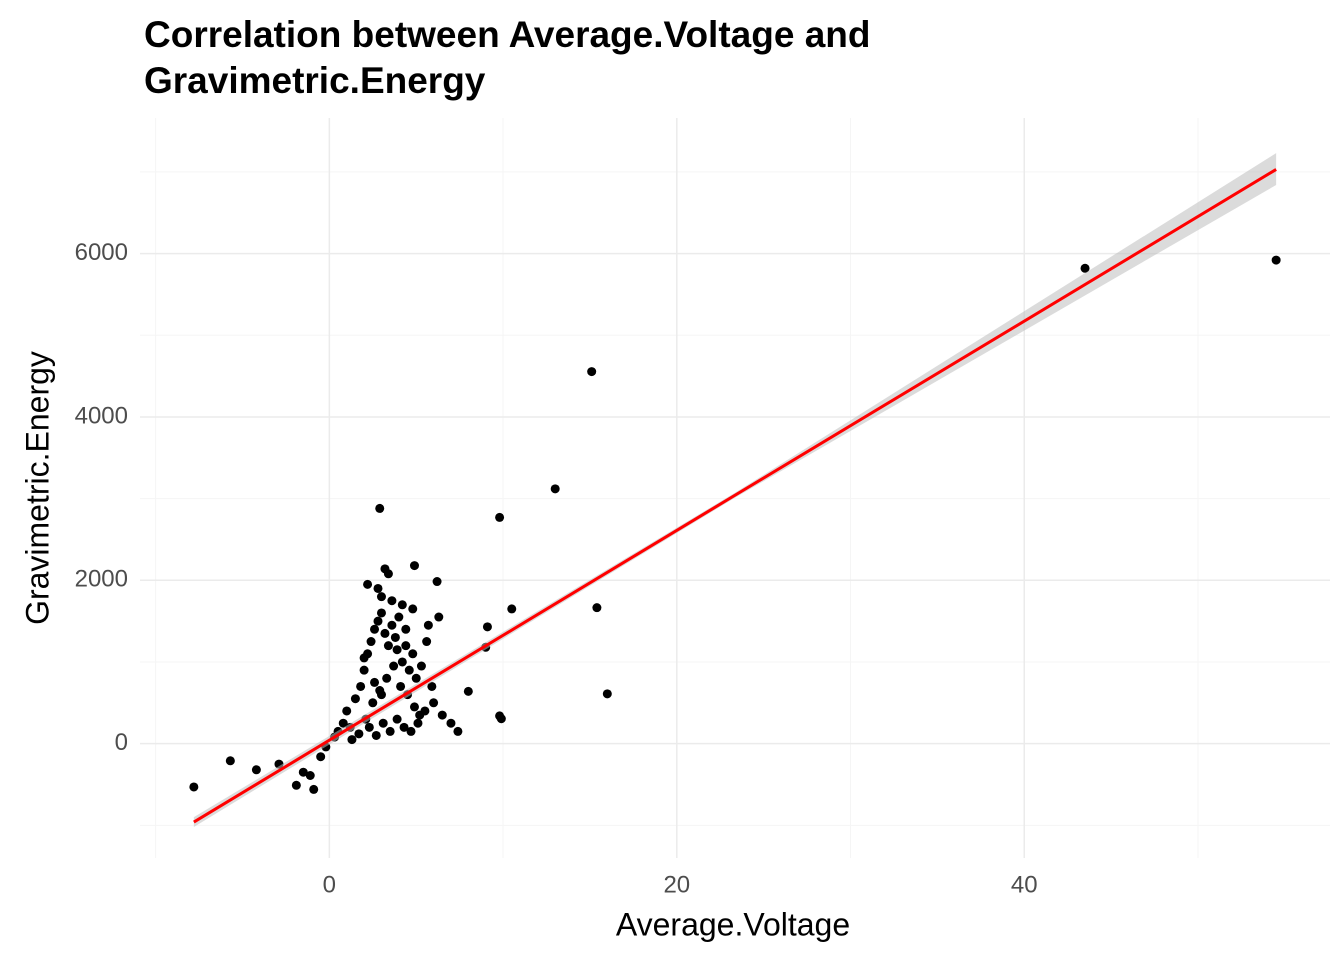 The width and height of the screenshot is (1344, 960). Describe the element at coordinates (101, 415) in the screenshot. I see `y-tick-label: 4000` at that location.